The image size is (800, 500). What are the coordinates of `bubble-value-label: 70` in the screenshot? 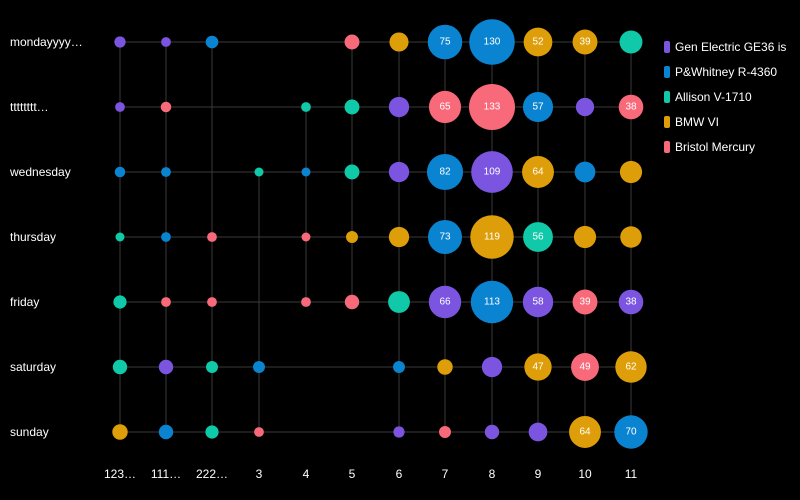 It's located at (631, 432).